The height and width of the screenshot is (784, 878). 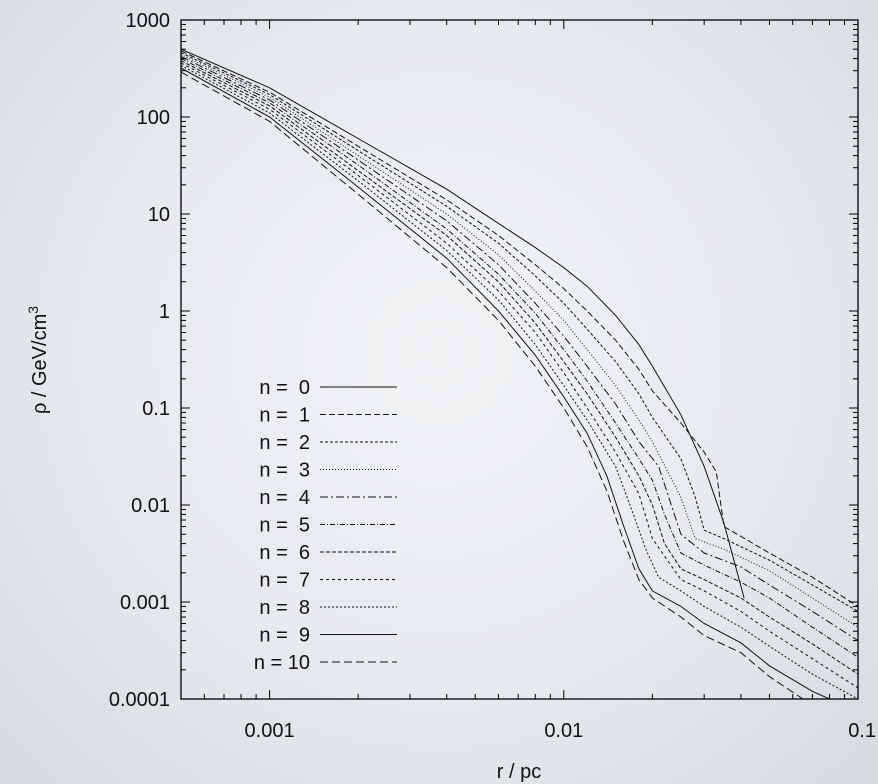 What do you see at coordinates (284, 553) in the screenshot?
I see `legend-label-n6: n = 6` at bounding box center [284, 553].